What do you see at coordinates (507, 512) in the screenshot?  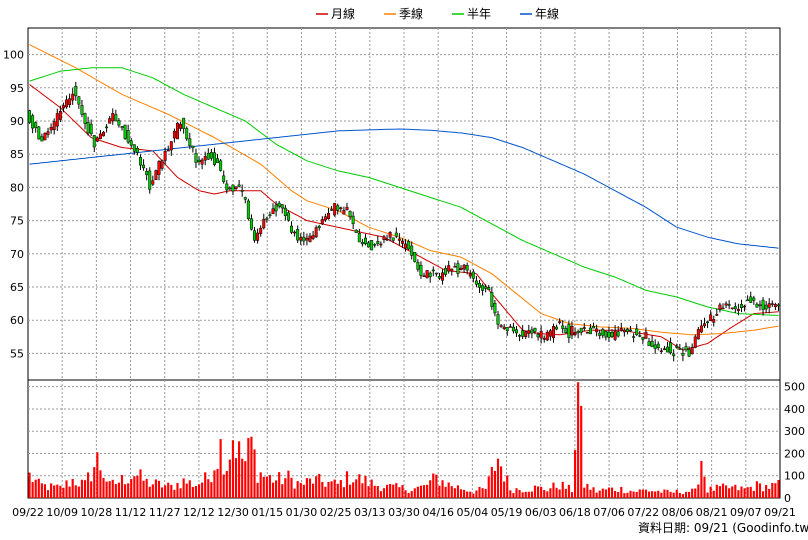 I see `date-tick-label: 05/19` at bounding box center [507, 512].